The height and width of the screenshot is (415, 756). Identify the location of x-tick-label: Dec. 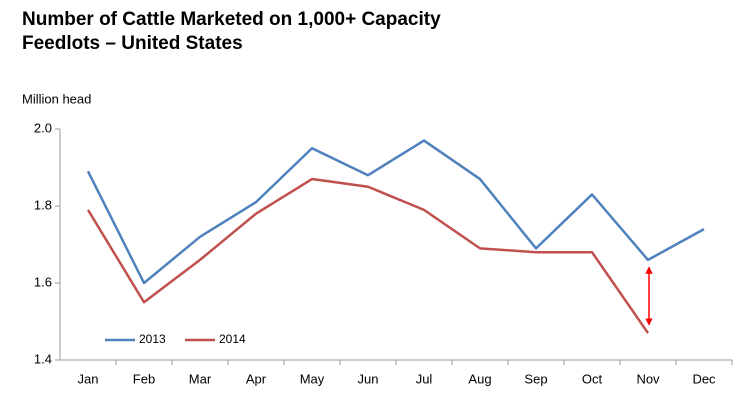
(704, 378).